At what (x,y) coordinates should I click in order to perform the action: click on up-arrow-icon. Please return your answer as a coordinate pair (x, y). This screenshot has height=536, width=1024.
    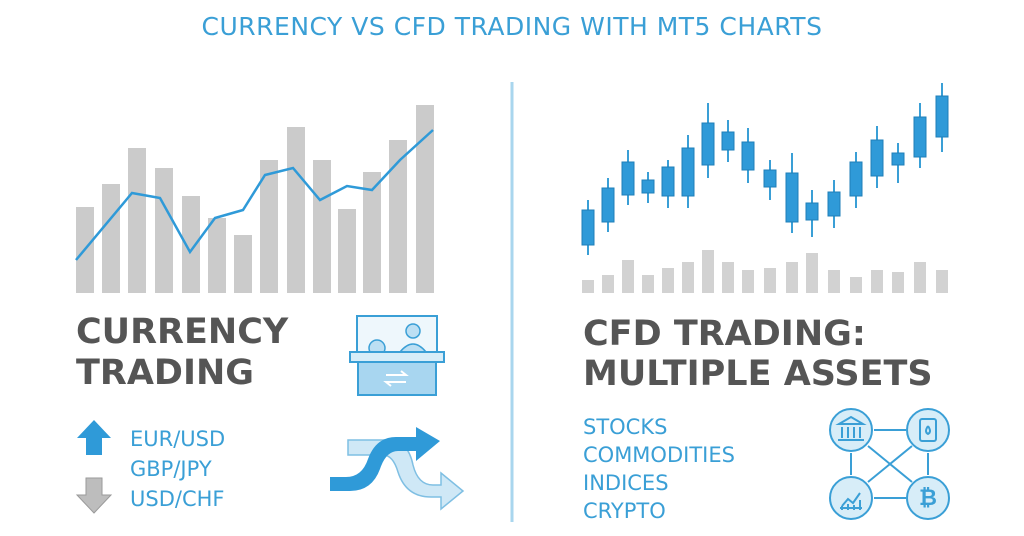
    Looking at the image, I should click on (94, 437).